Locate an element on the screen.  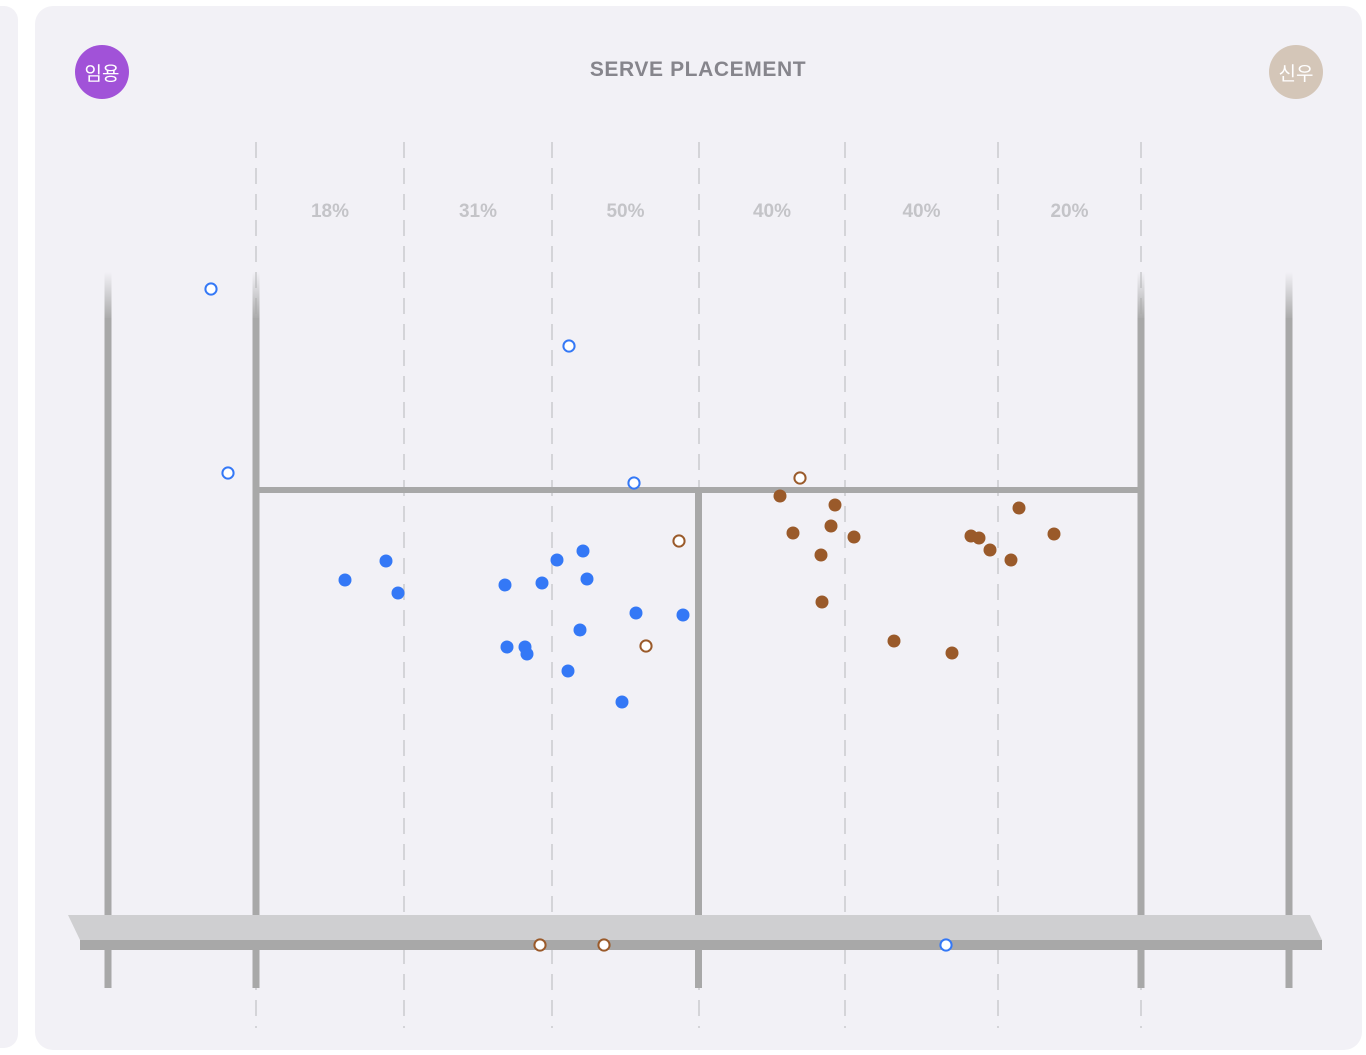
singles-sideline-left is located at coordinates (256, 653).